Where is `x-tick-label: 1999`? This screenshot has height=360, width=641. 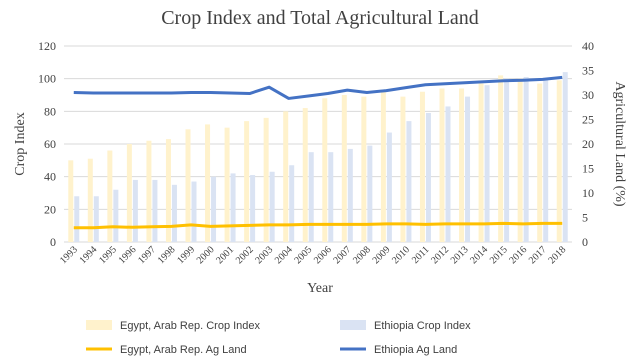 x-tick-label: 1999 is located at coordinates (186, 255).